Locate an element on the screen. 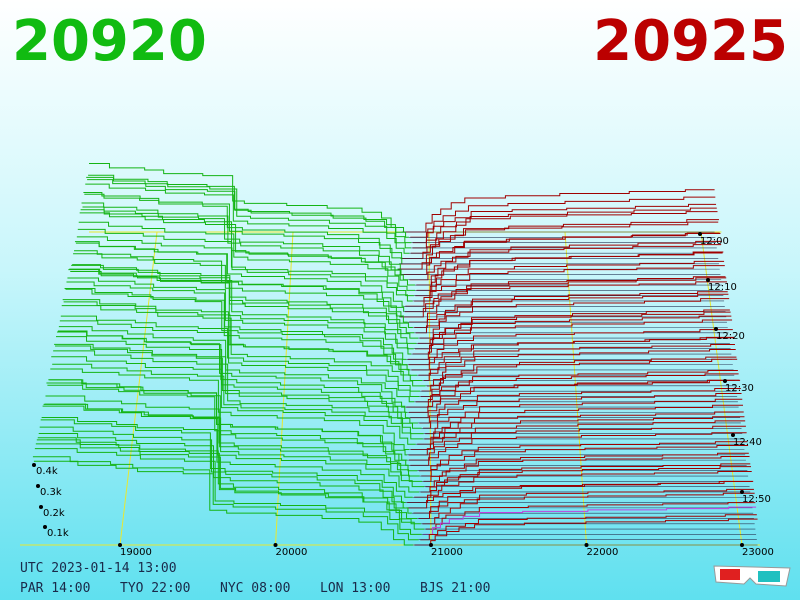  price-label: 20000 is located at coordinates (292, 552).